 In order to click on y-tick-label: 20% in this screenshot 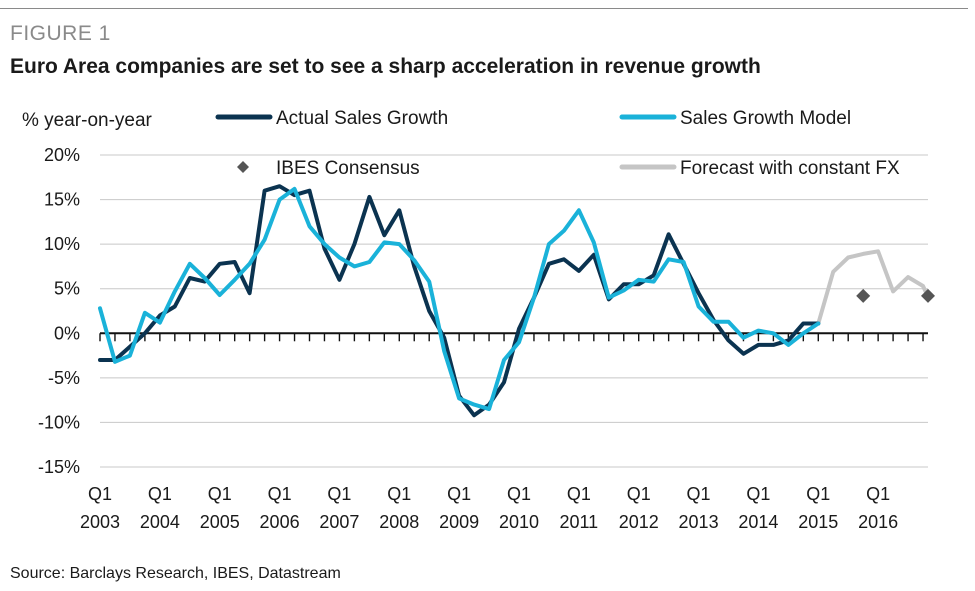, I will do `click(62, 155)`.